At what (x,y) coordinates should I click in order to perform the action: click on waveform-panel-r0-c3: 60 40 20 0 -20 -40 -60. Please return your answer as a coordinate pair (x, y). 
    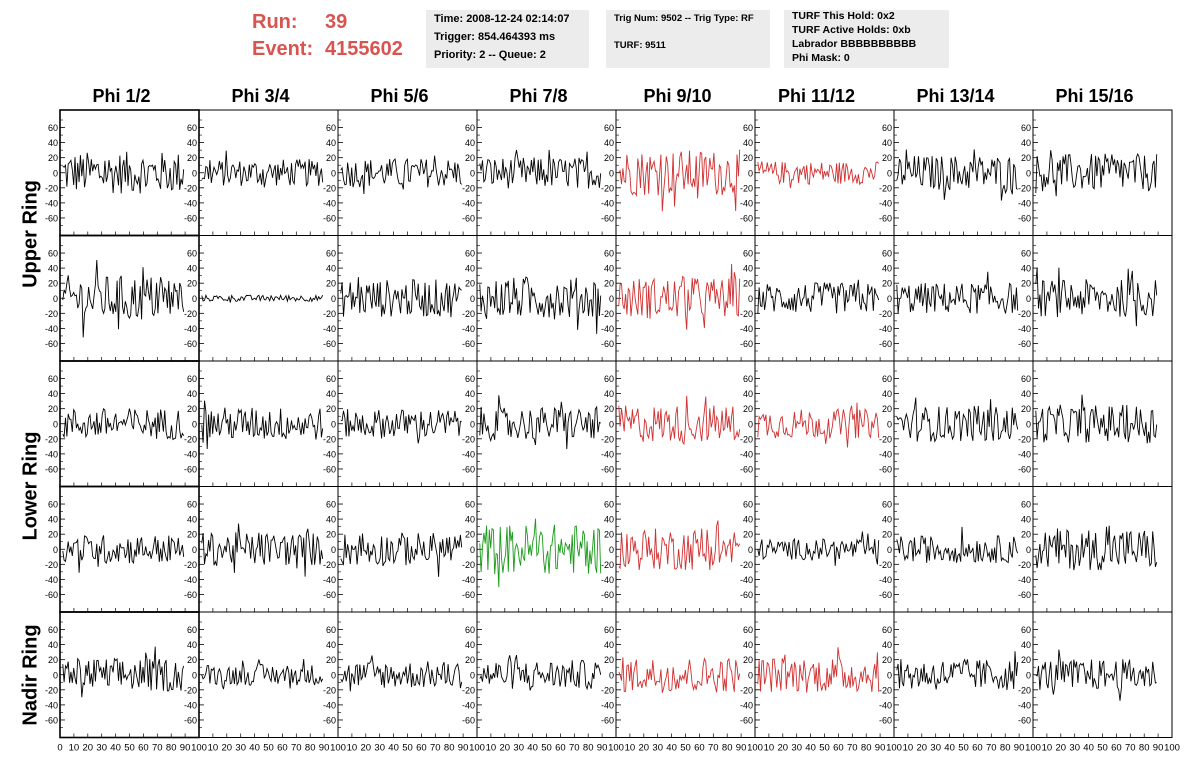
    Looking at the image, I should click on (539, 172).